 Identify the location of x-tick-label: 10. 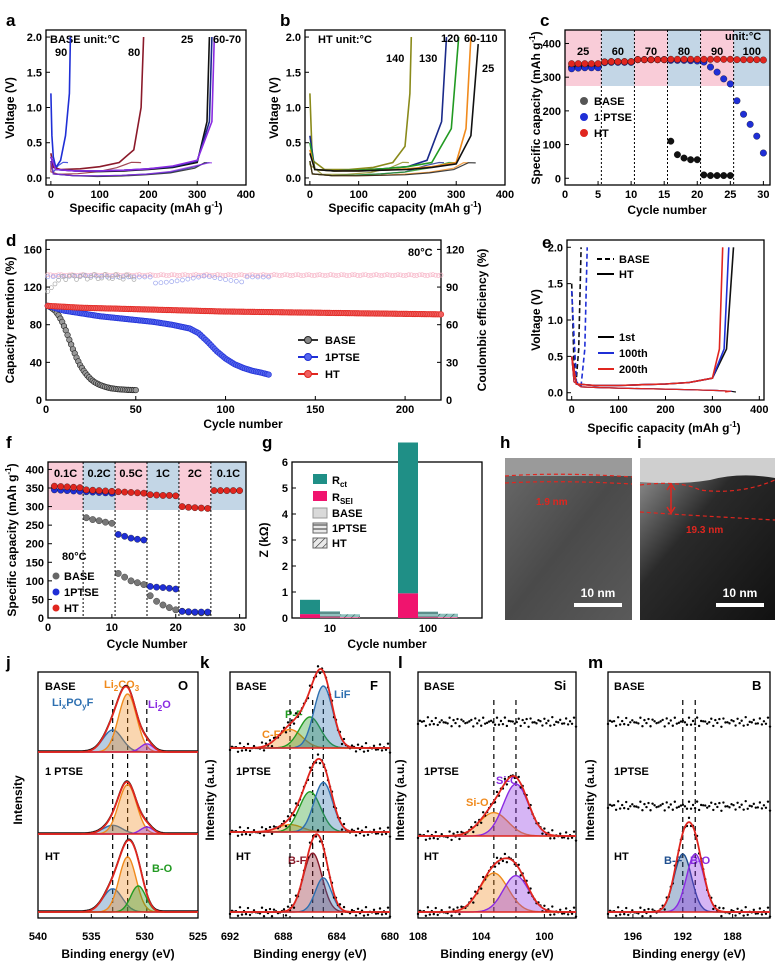
(330, 629).